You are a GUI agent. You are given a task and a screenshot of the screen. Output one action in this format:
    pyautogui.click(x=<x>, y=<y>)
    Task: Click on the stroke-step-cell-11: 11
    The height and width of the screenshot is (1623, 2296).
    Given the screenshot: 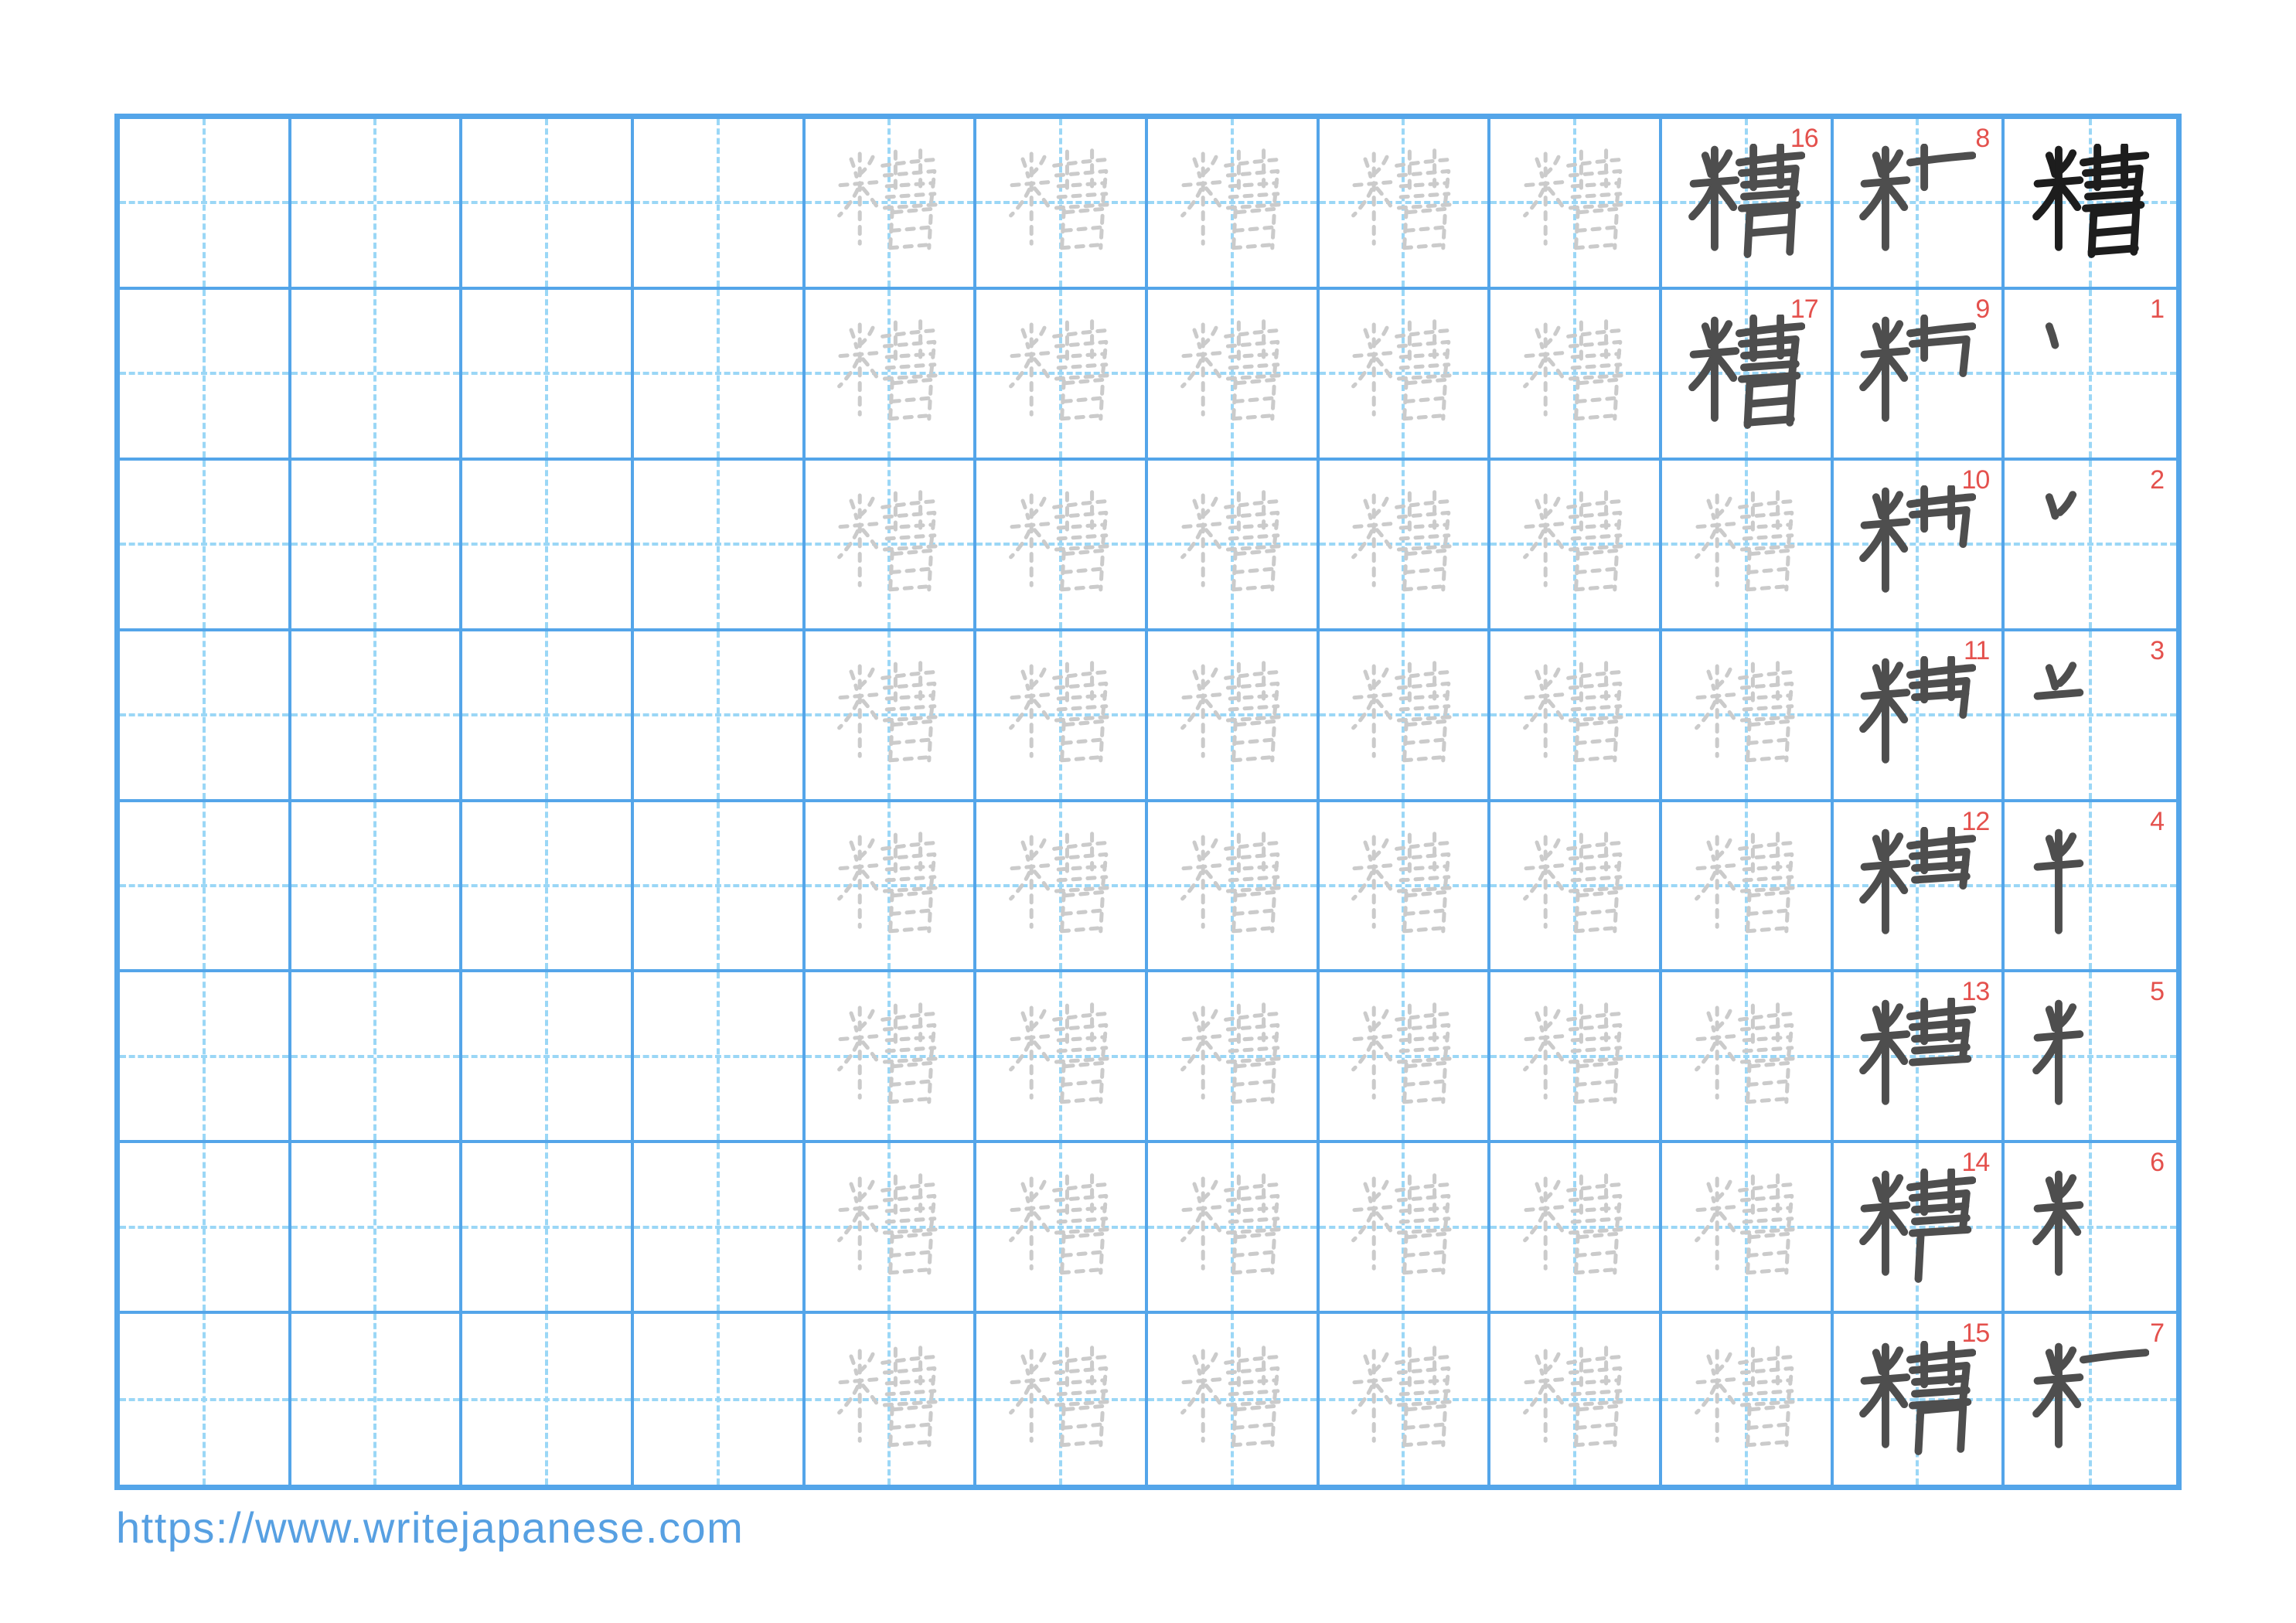 What is the action you would take?
    pyautogui.click(x=1919, y=716)
    